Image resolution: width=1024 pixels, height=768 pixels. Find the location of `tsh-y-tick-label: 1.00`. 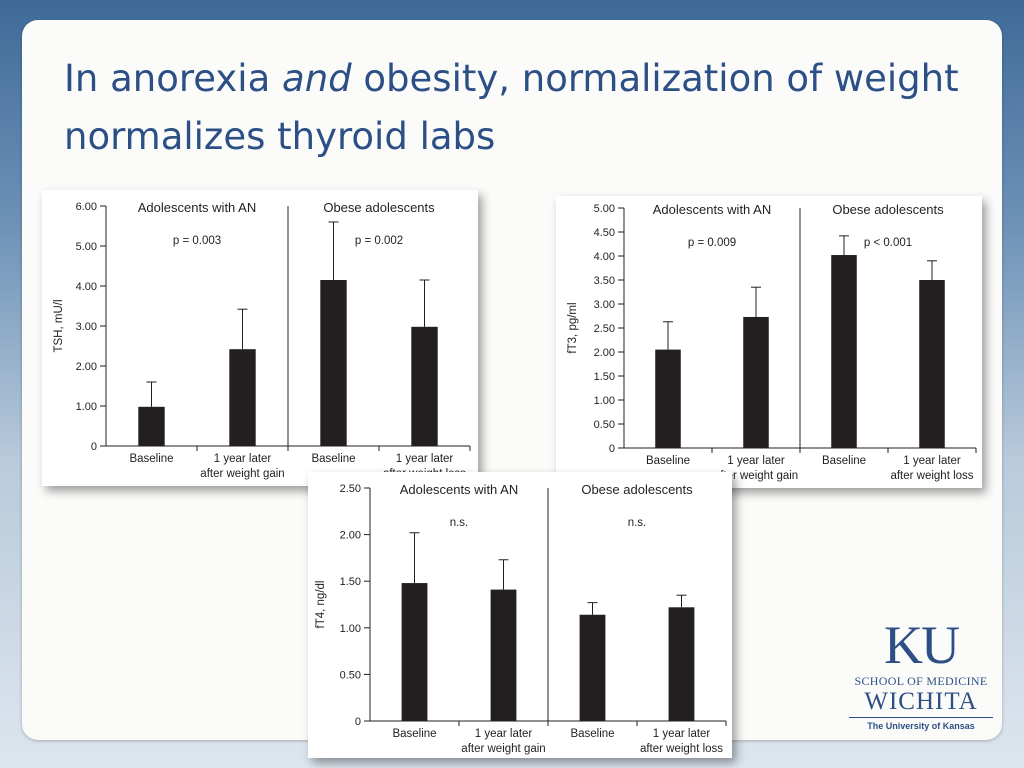

tsh-y-tick-label: 1.00 is located at coordinates (86, 407).